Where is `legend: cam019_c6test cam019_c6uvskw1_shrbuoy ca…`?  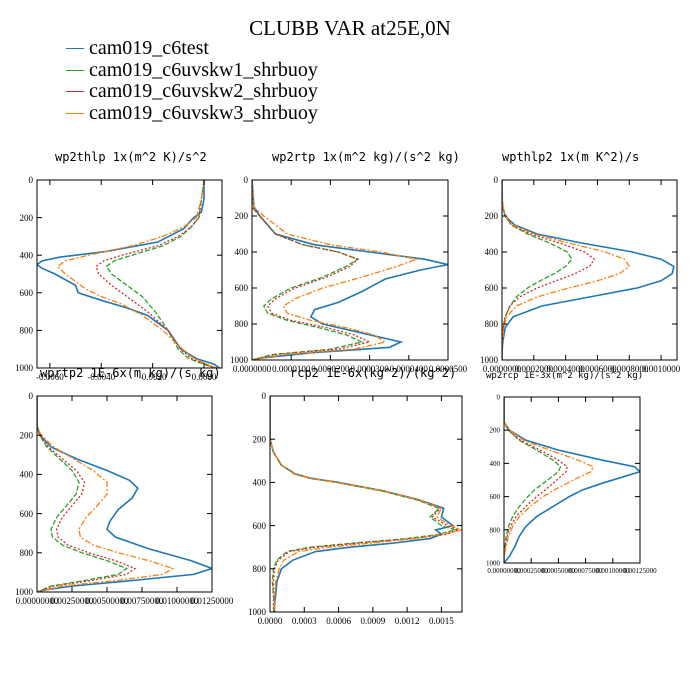 legend: cam019_c6test cam019_c6uvskw1_shrbuoy ca… is located at coordinates (192, 80).